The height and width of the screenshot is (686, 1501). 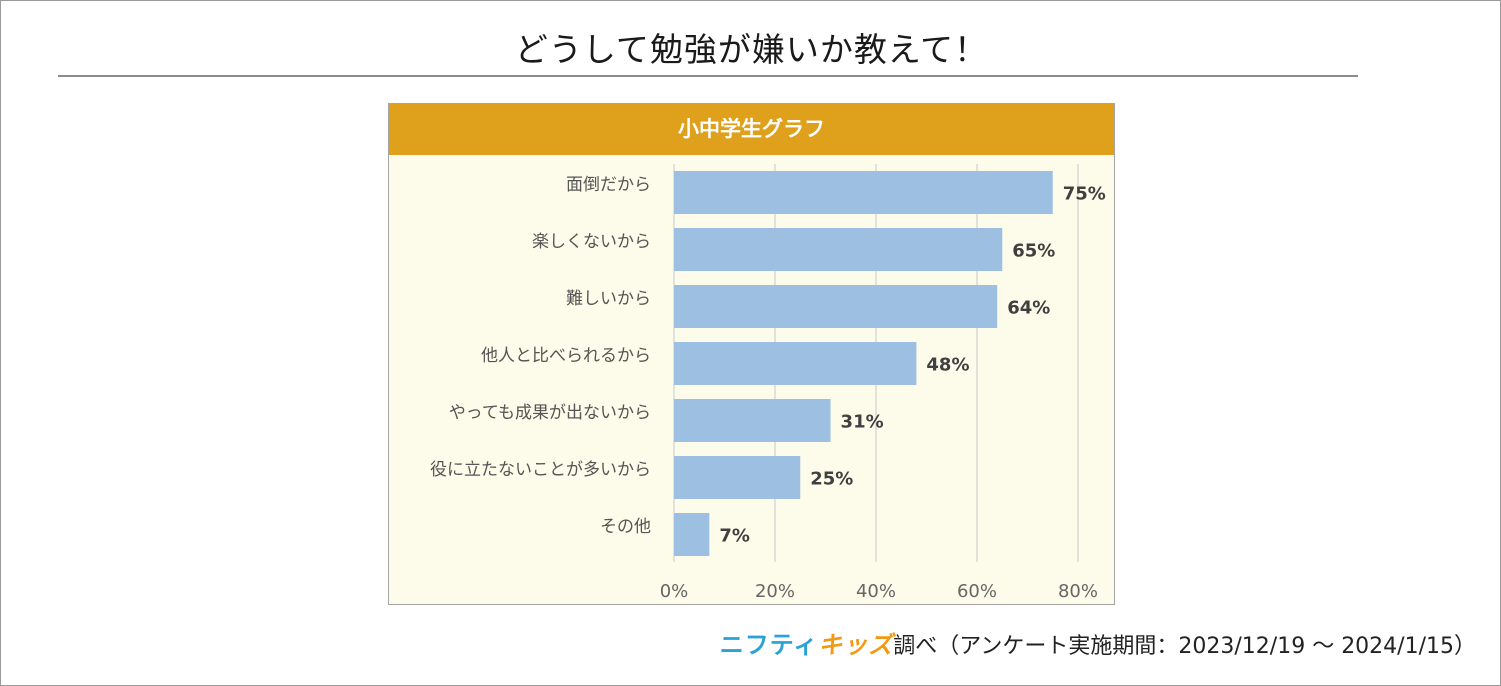 I want to click on data-label: 64%, so click(x=1028, y=308).